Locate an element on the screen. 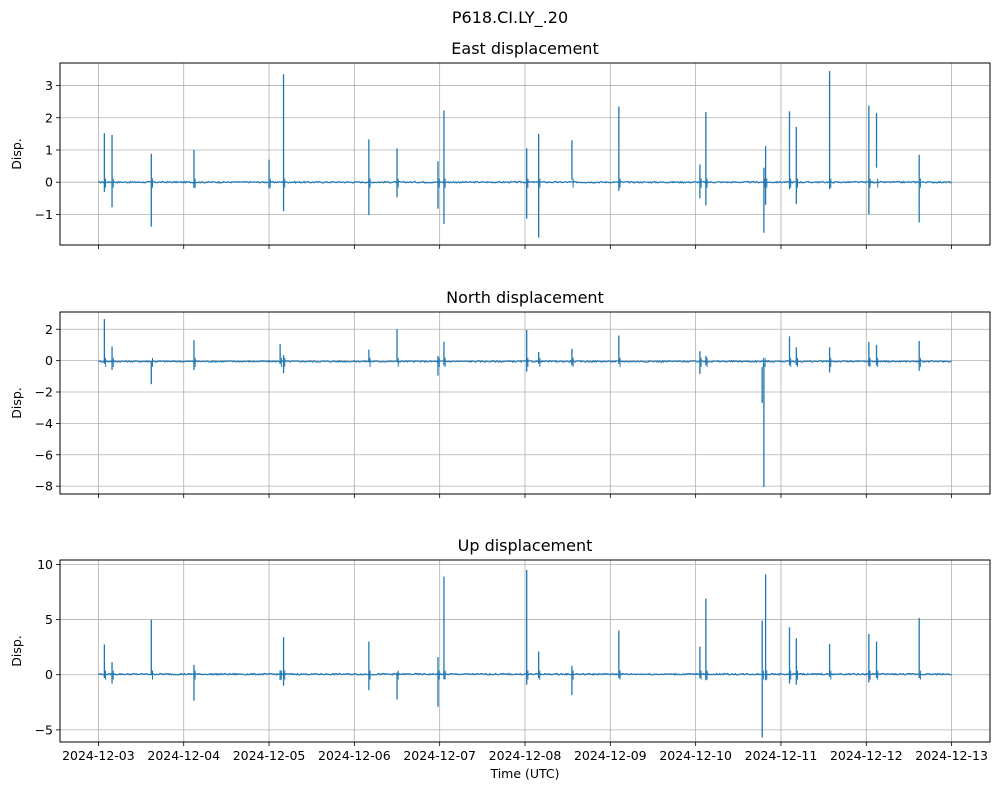 This screenshot has width=999, height=799. north-ytick-label: −8 is located at coordinates (44, 486).